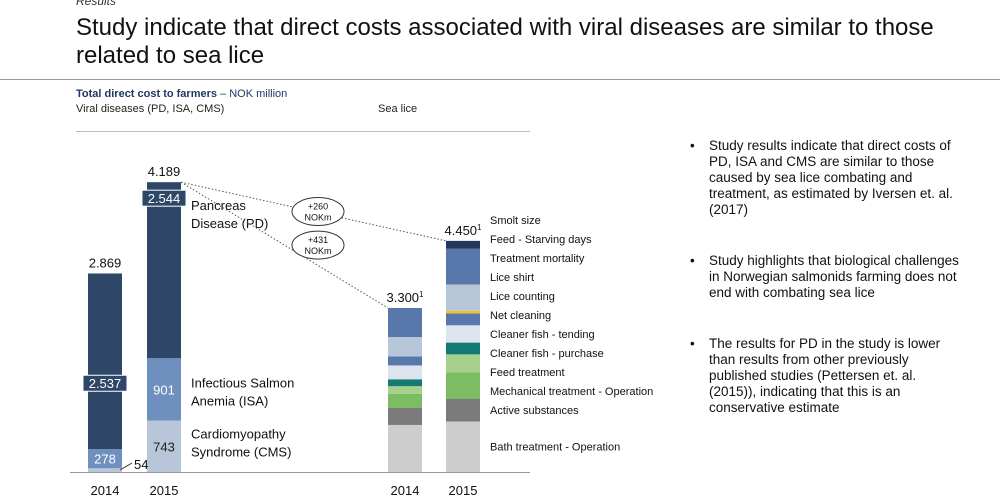  I want to click on legend-smolt-size: Smolt size, so click(515, 221).